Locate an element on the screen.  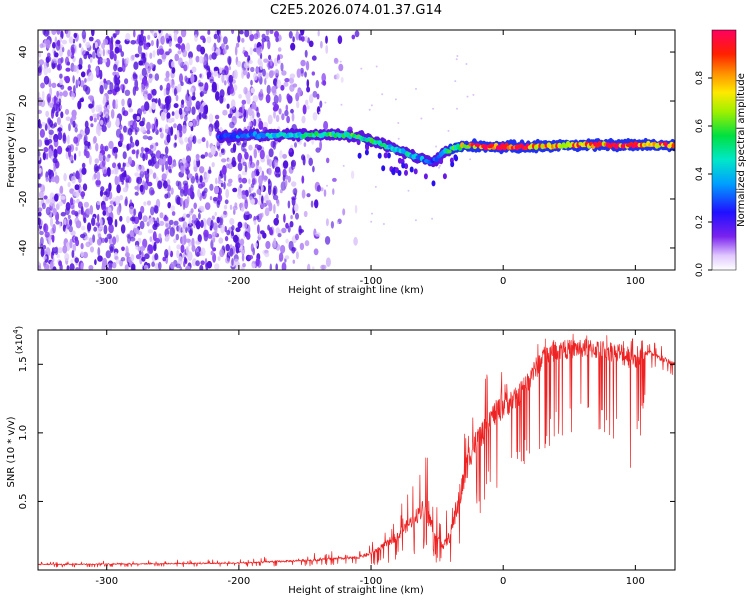
x-tick-label: -200 is located at coordinates (239, 281).